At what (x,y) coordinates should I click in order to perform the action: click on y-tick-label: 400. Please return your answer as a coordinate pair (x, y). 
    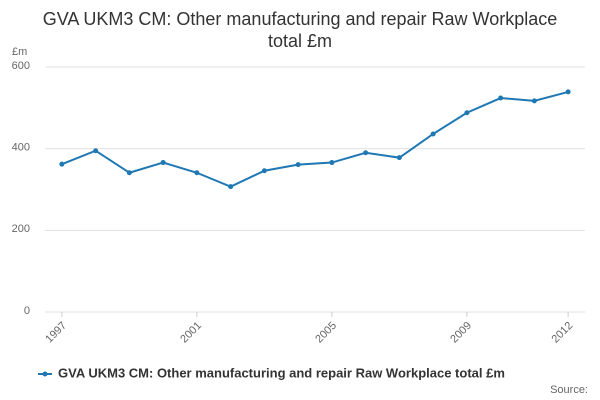
    Looking at the image, I should click on (21, 148).